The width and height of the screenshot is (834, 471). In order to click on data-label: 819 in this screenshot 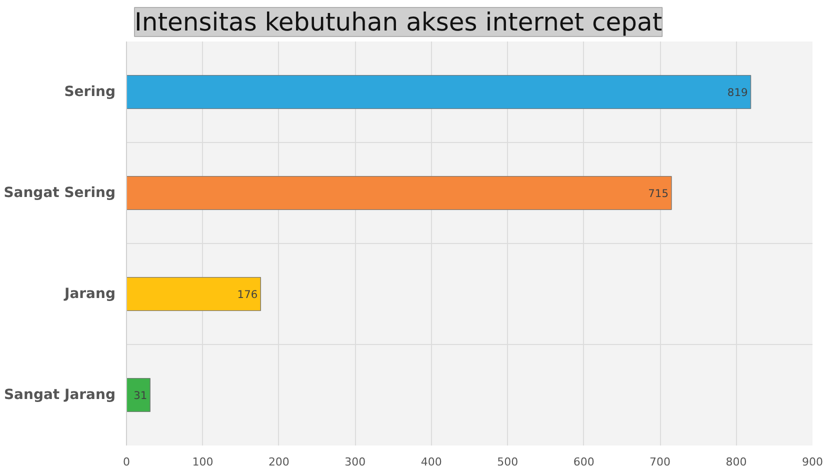, I will do `click(737, 92)`.